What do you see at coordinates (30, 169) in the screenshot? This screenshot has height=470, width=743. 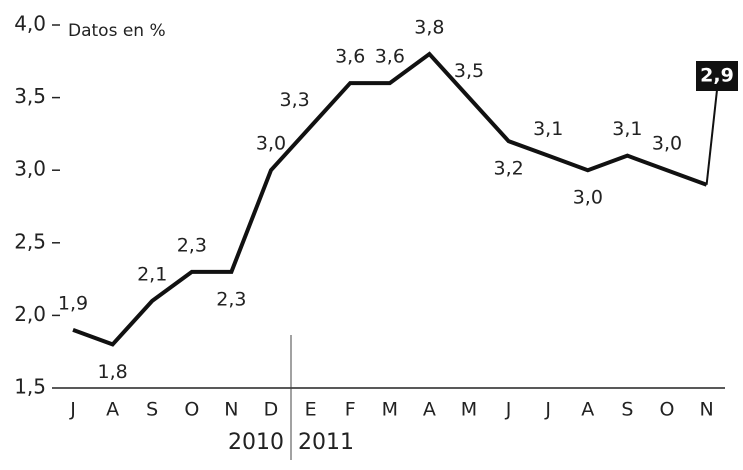 I see `y-tick-label: 3,0` at bounding box center [30, 169].